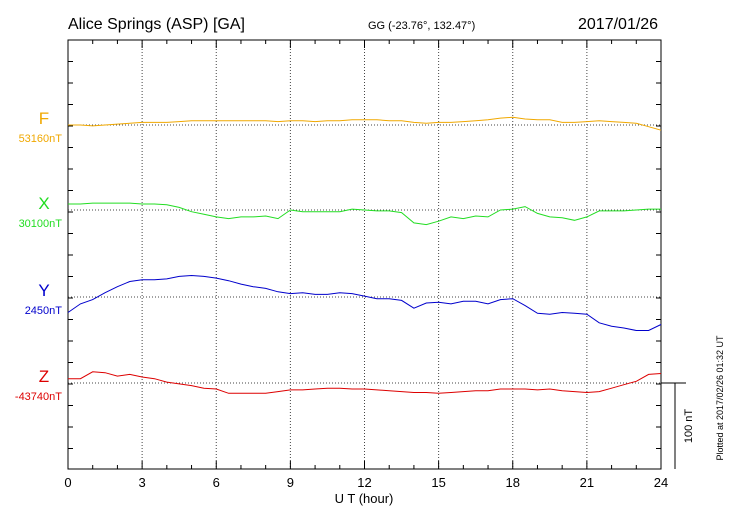 The height and width of the screenshot is (520, 730). Describe the element at coordinates (156, 24) in the screenshot. I see `station-title: Alice Springs (ASP) [GA]` at that location.